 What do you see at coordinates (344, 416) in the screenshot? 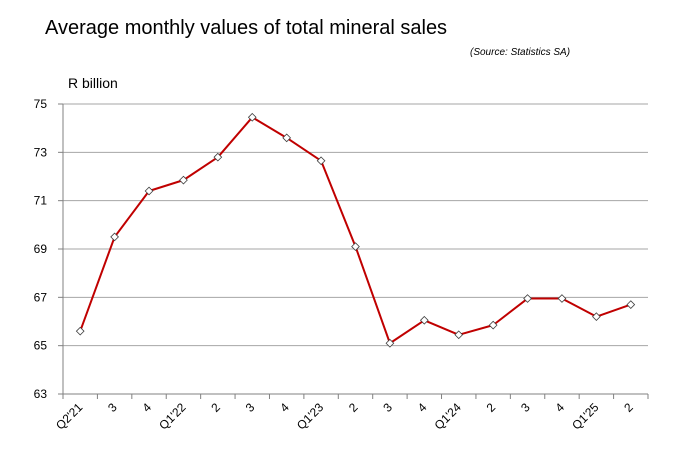
I see `x-tick-labels: Q2'21 3 4 Q1'22 2 3 4 Q1'23 2 3 4 Q1'24 2 3 4 Q1'25 2` at bounding box center [344, 416].